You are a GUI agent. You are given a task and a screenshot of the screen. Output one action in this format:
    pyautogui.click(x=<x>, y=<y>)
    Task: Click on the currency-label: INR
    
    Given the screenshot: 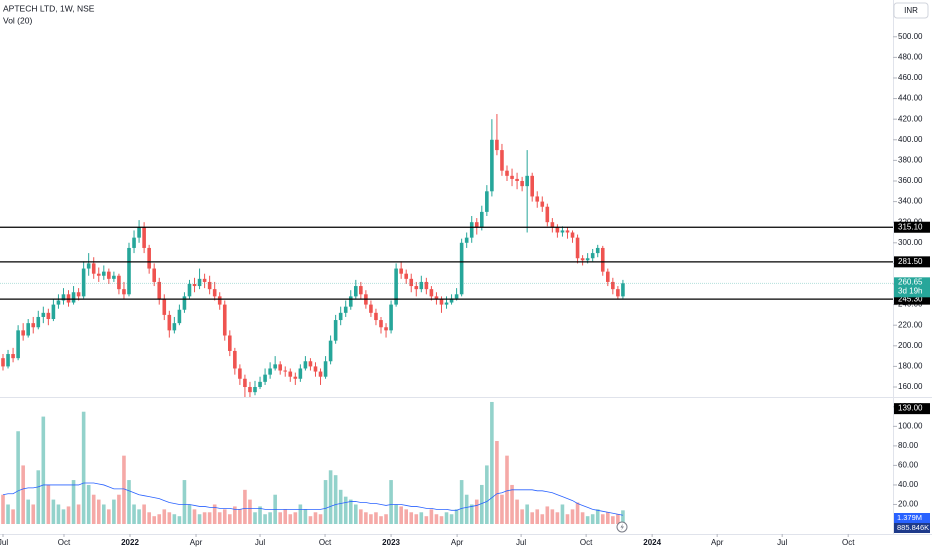 What is the action you would take?
    pyautogui.click(x=911, y=10)
    